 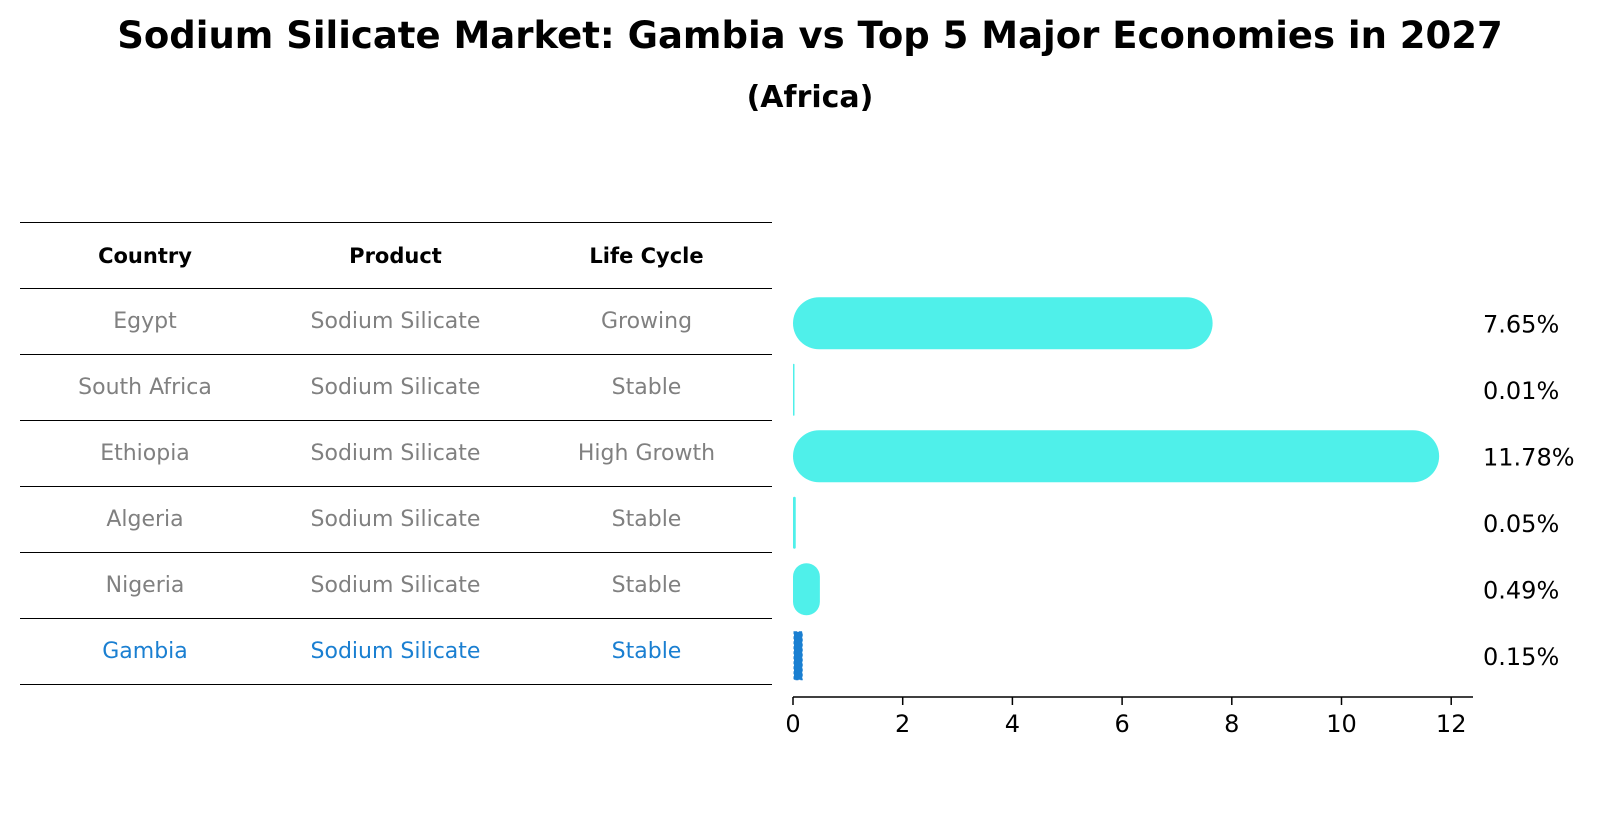 I want to click on x-tick-label: 12, so click(x=1451, y=724).